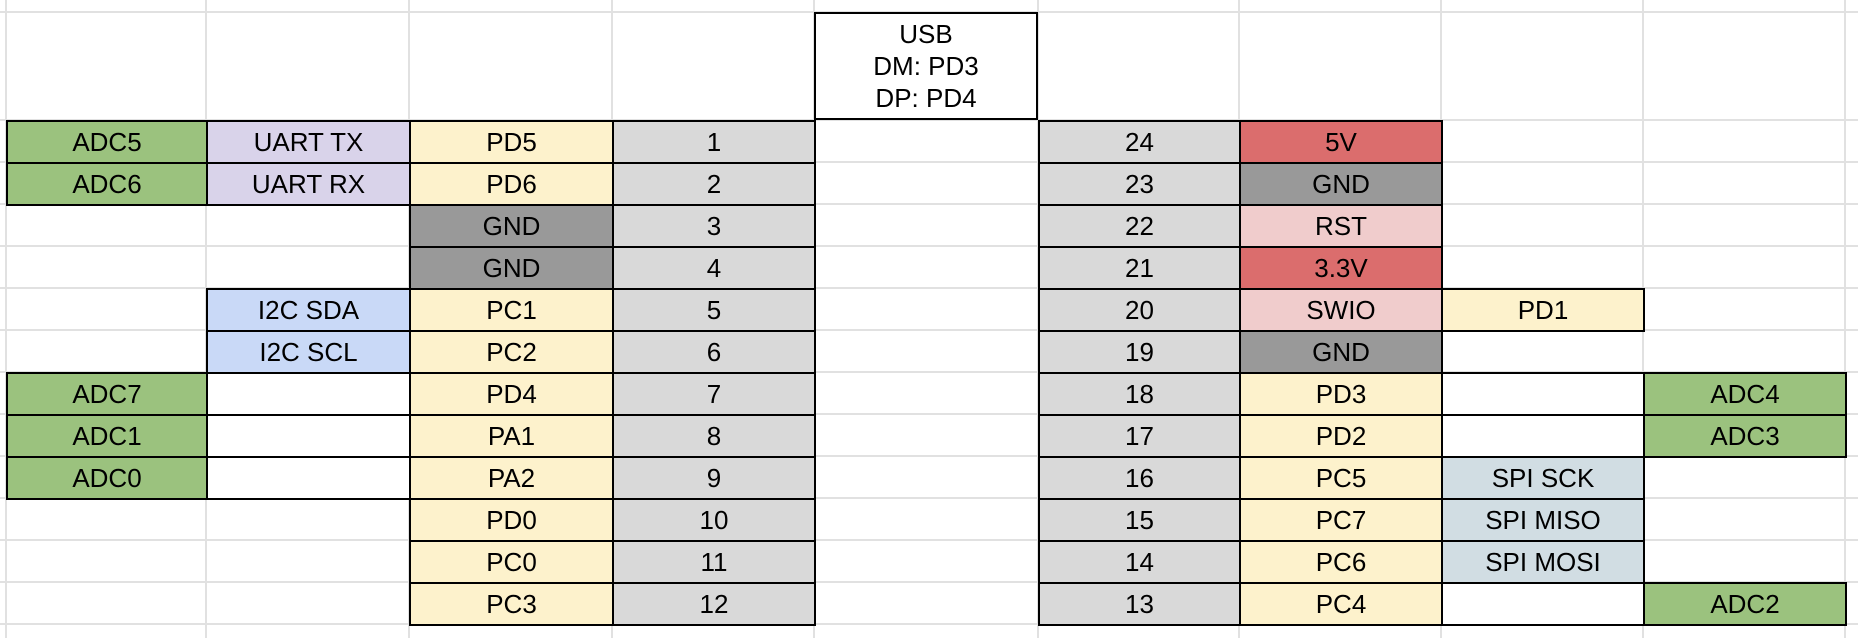  I want to click on port-cell: PA2, so click(511, 478).